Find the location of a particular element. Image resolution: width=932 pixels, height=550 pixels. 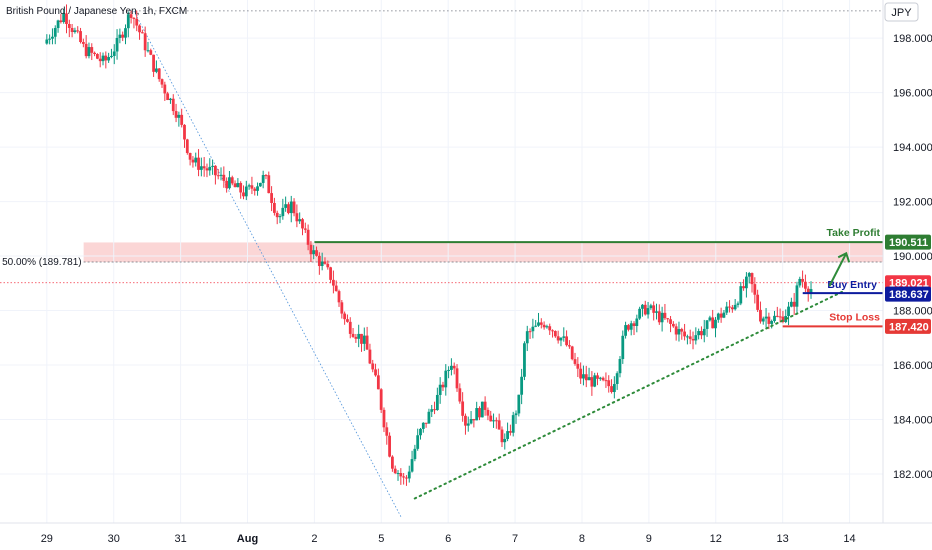

price-tick-label: 198.000 is located at coordinates (912, 39).